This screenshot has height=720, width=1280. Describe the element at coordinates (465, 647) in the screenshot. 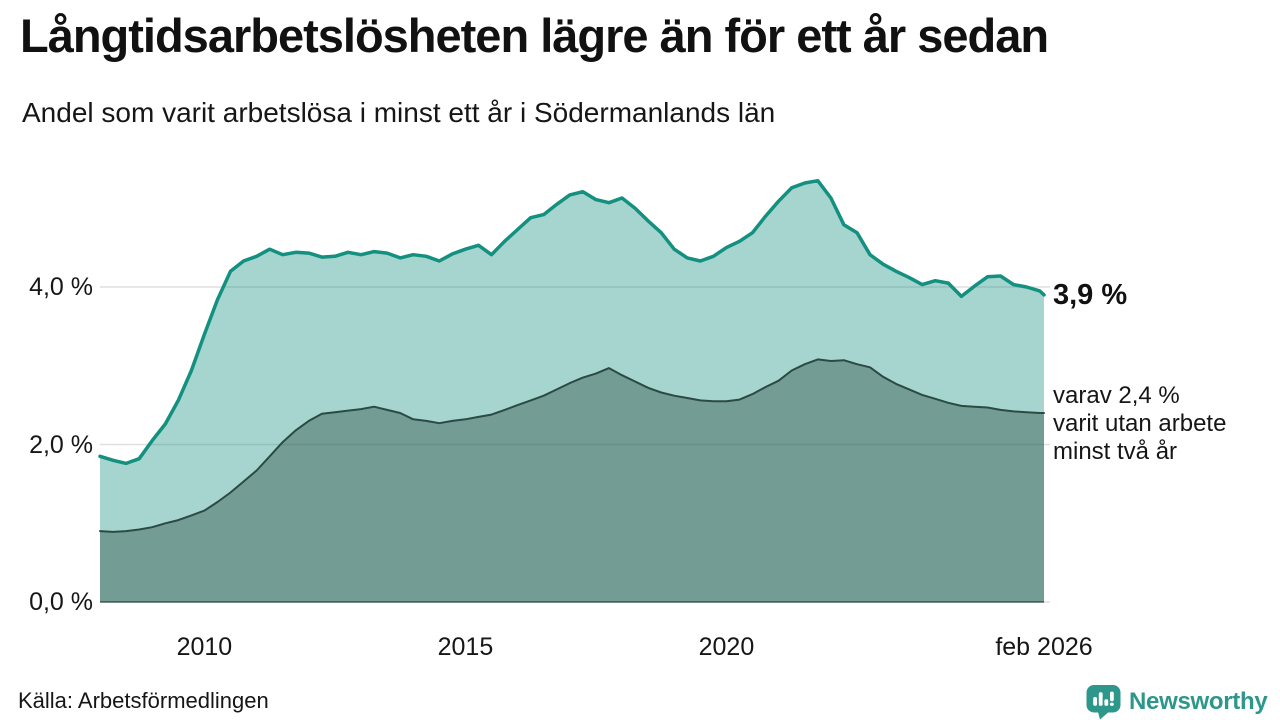

I see `x-tick-label: 2015` at that location.